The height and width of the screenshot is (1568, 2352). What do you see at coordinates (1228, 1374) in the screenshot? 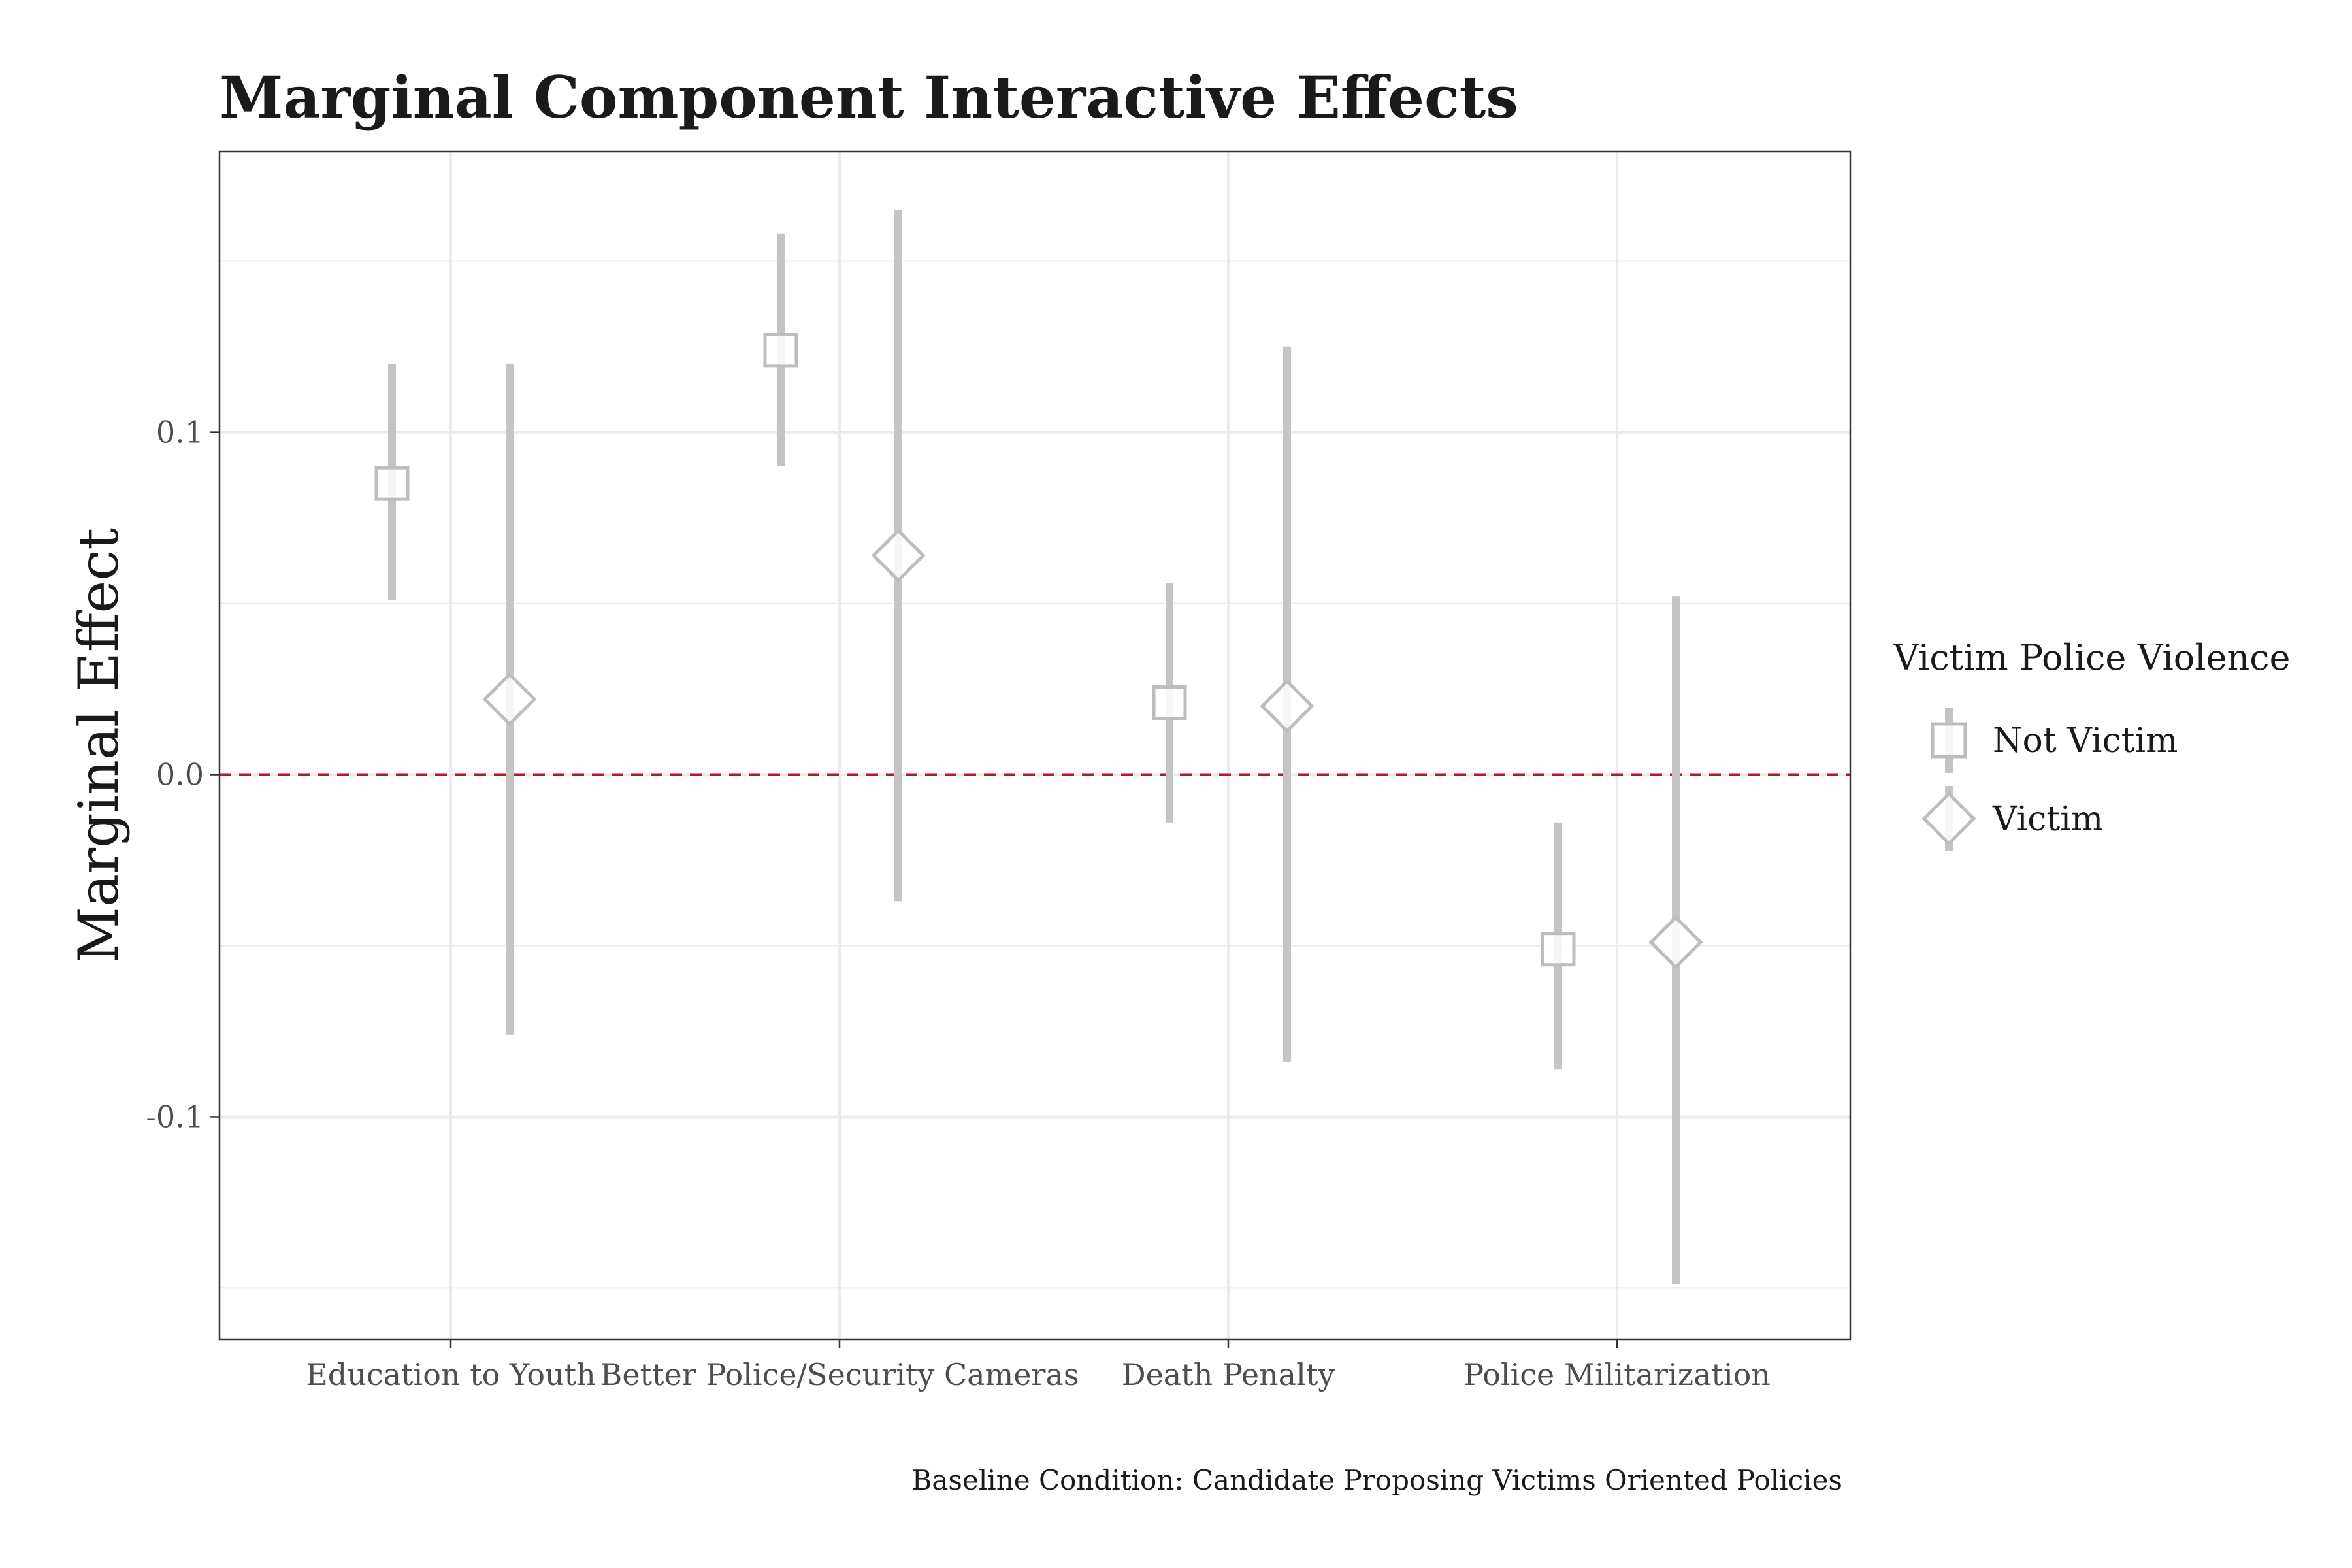
I see `x-tick-label-2: Death Penalty` at bounding box center [1228, 1374].